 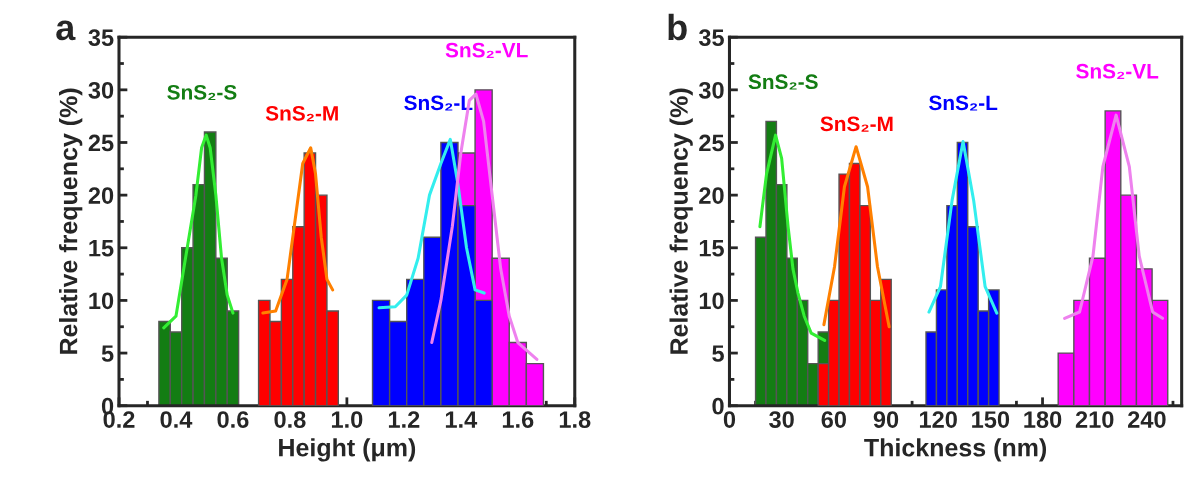 I want to click on x-axis-title: Thickness (nm), so click(x=955, y=450).